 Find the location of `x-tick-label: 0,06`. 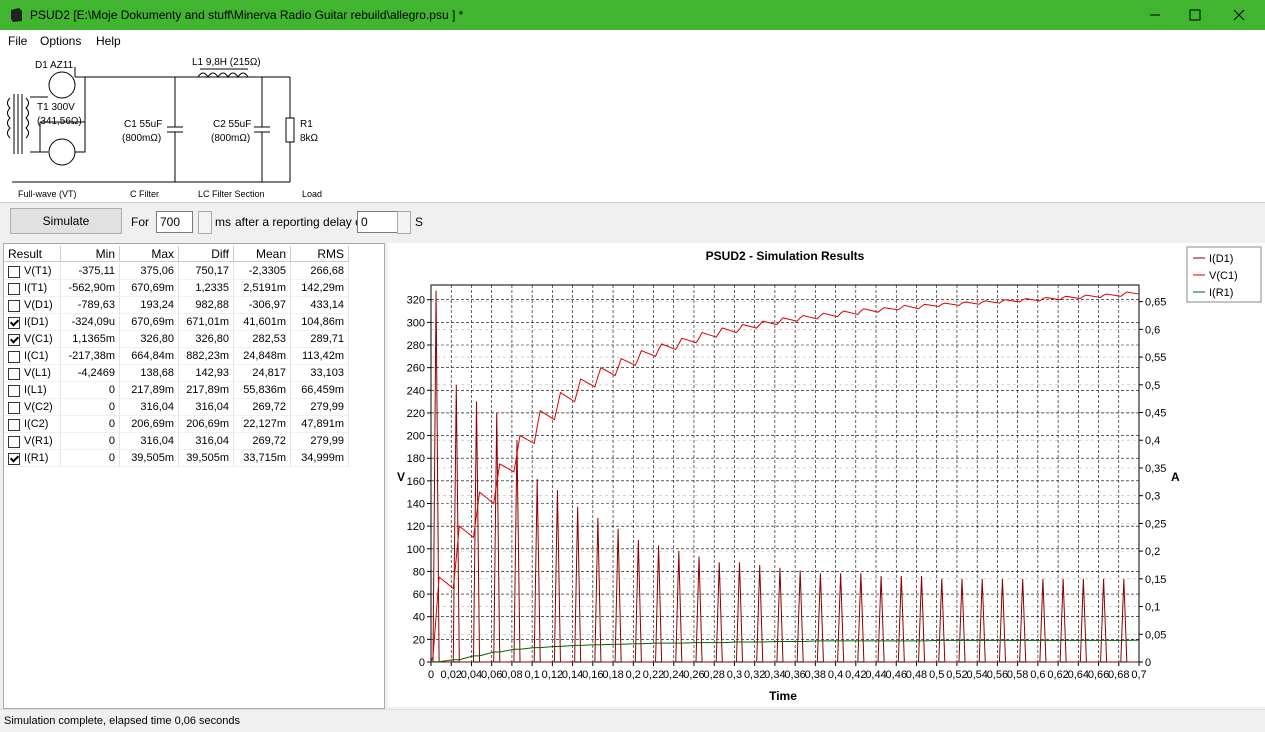

x-tick-label: 0,06 is located at coordinates (491, 675).